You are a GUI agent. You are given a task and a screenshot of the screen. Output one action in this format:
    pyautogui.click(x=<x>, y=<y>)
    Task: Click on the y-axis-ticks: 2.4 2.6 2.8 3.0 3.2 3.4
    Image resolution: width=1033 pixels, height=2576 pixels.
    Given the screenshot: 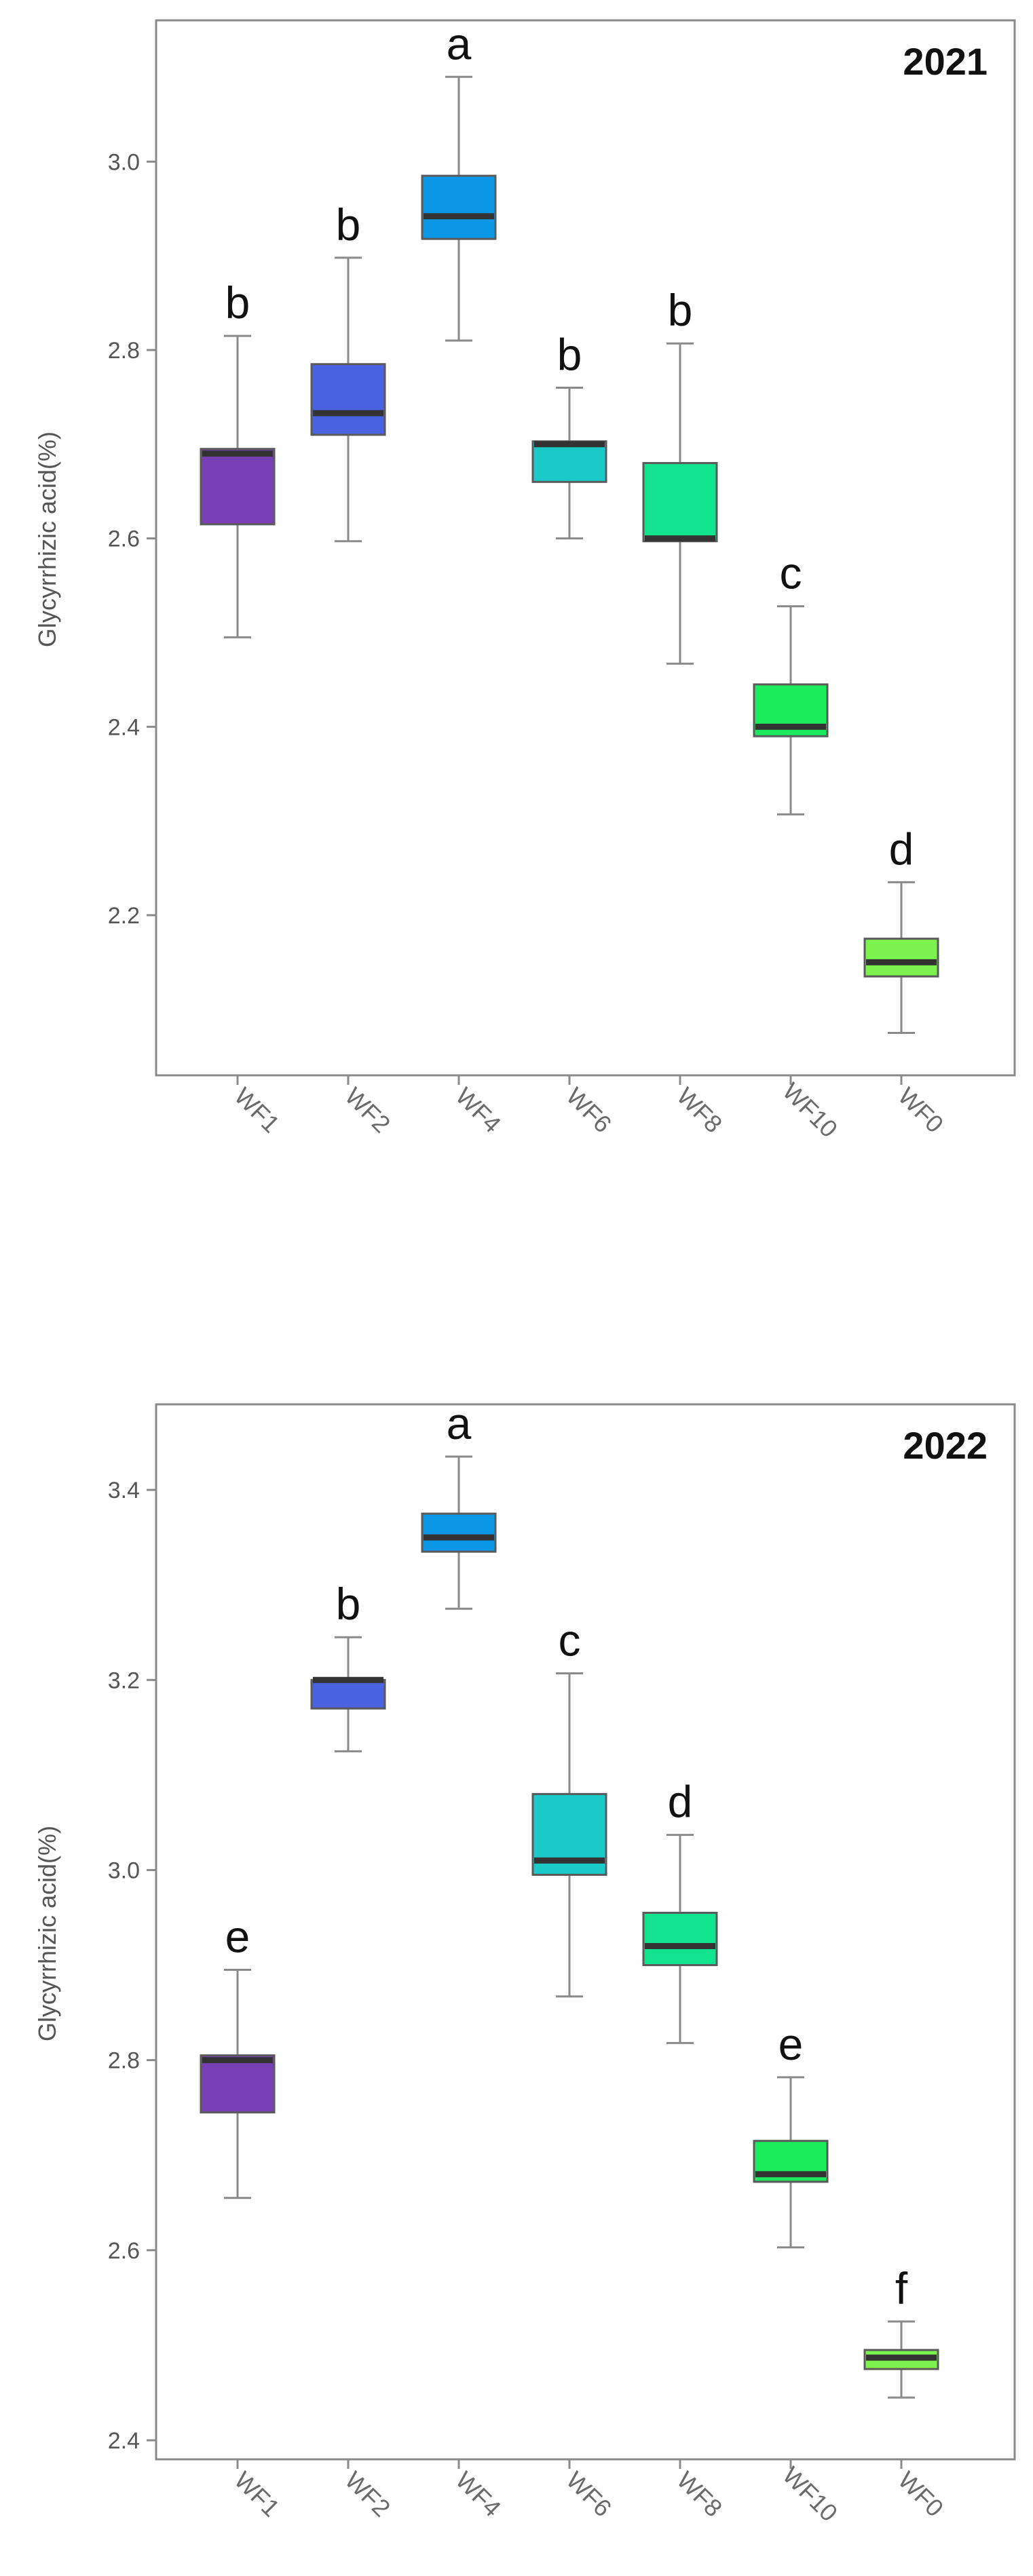 What is the action you would take?
    pyautogui.click(x=132, y=1966)
    